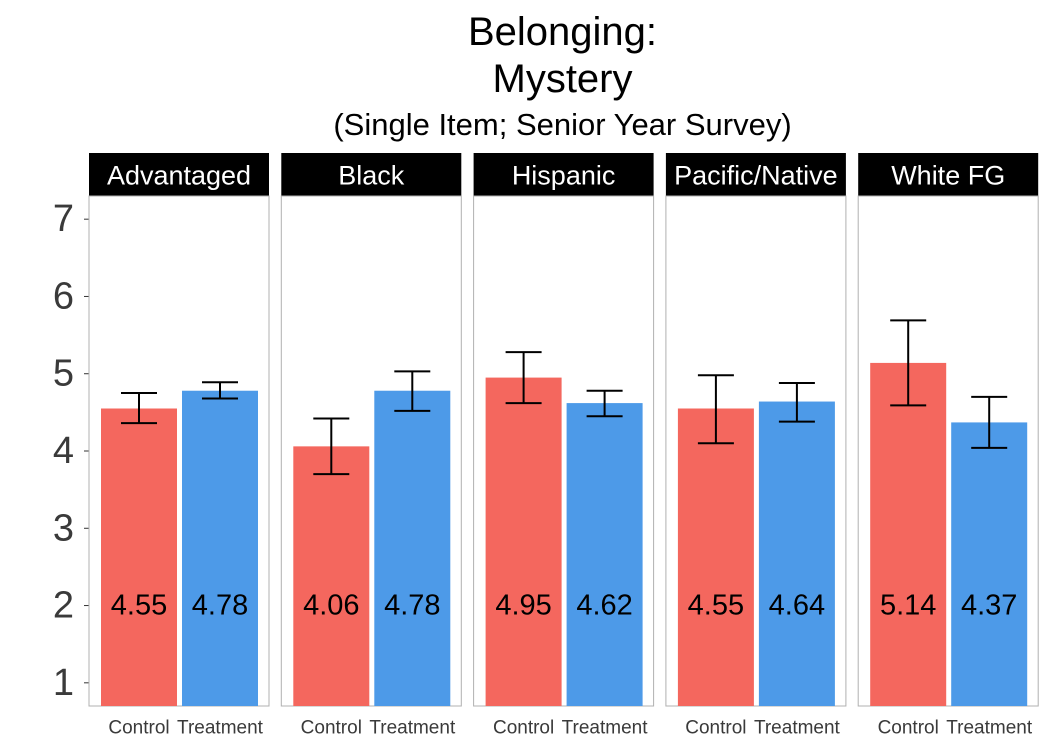 The image size is (1050, 750). What do you see at coordinates (139, 557) in the screenshot?
I see `bar-advantaged-control` at bounding box center [139, 557].